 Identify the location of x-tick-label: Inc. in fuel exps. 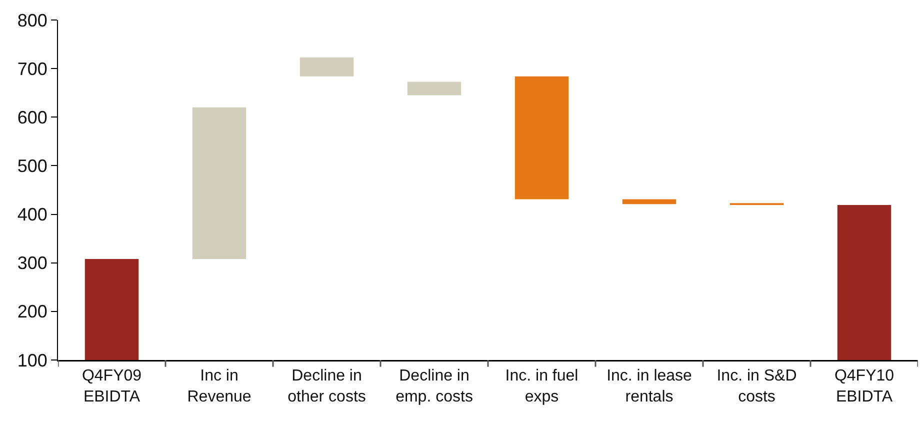
(541, 387).